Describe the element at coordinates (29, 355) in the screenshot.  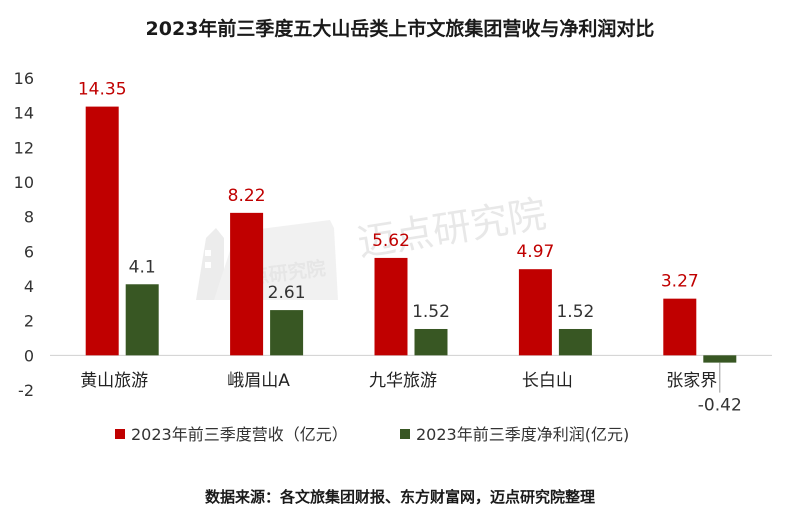
I see `y-tick-label: 0` at that location.